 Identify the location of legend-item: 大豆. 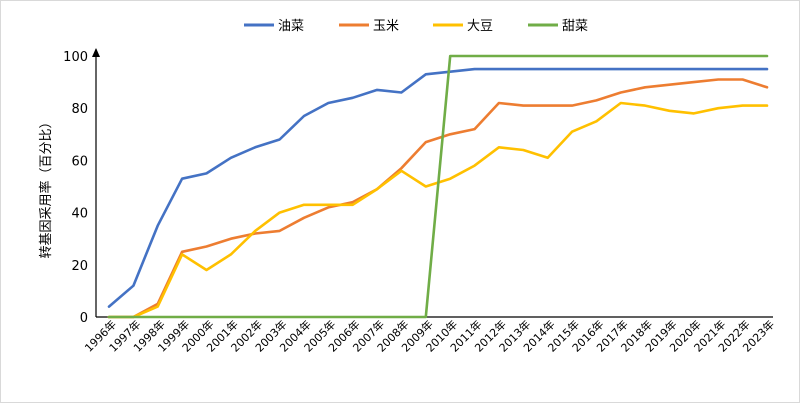
(463, 26).